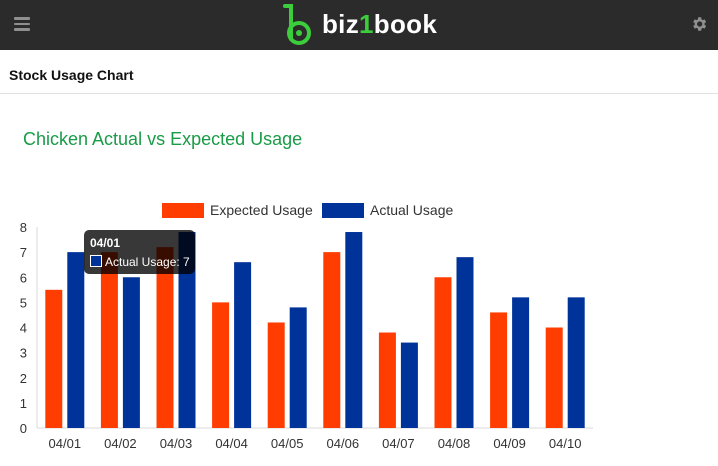  I want to click on x-tick-label: 04/06, so click(343, 443).